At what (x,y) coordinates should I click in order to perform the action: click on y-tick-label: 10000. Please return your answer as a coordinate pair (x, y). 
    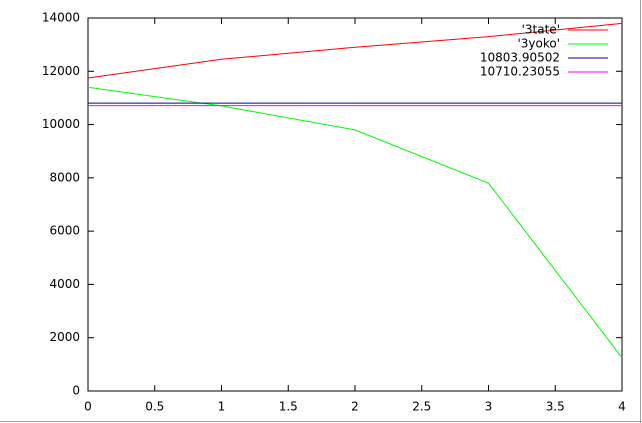
    Looking at the image, I should click on (61, 124).